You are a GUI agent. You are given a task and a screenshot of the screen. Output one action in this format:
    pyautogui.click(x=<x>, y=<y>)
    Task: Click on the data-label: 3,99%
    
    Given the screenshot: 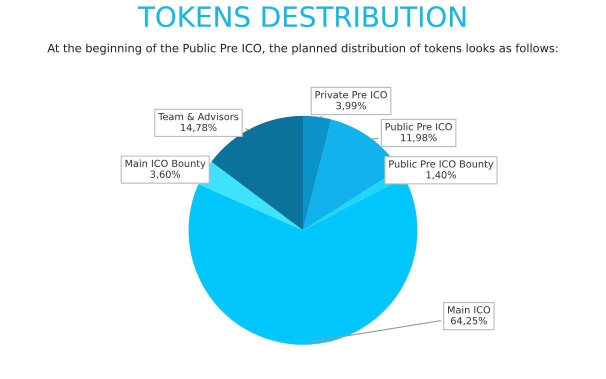 What is the action you would take?
    pyautogui.click(x=351, y=106)
    